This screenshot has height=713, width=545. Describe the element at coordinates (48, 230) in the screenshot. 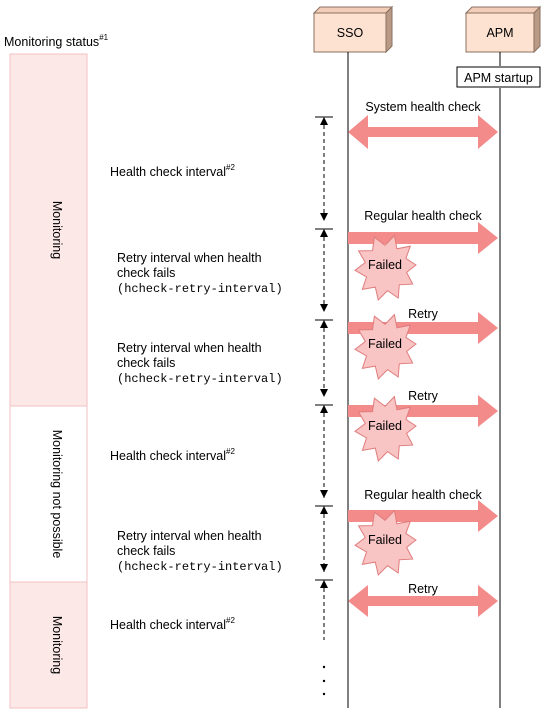

I see `status-band-monitoring-1: Monitoring` at that location.